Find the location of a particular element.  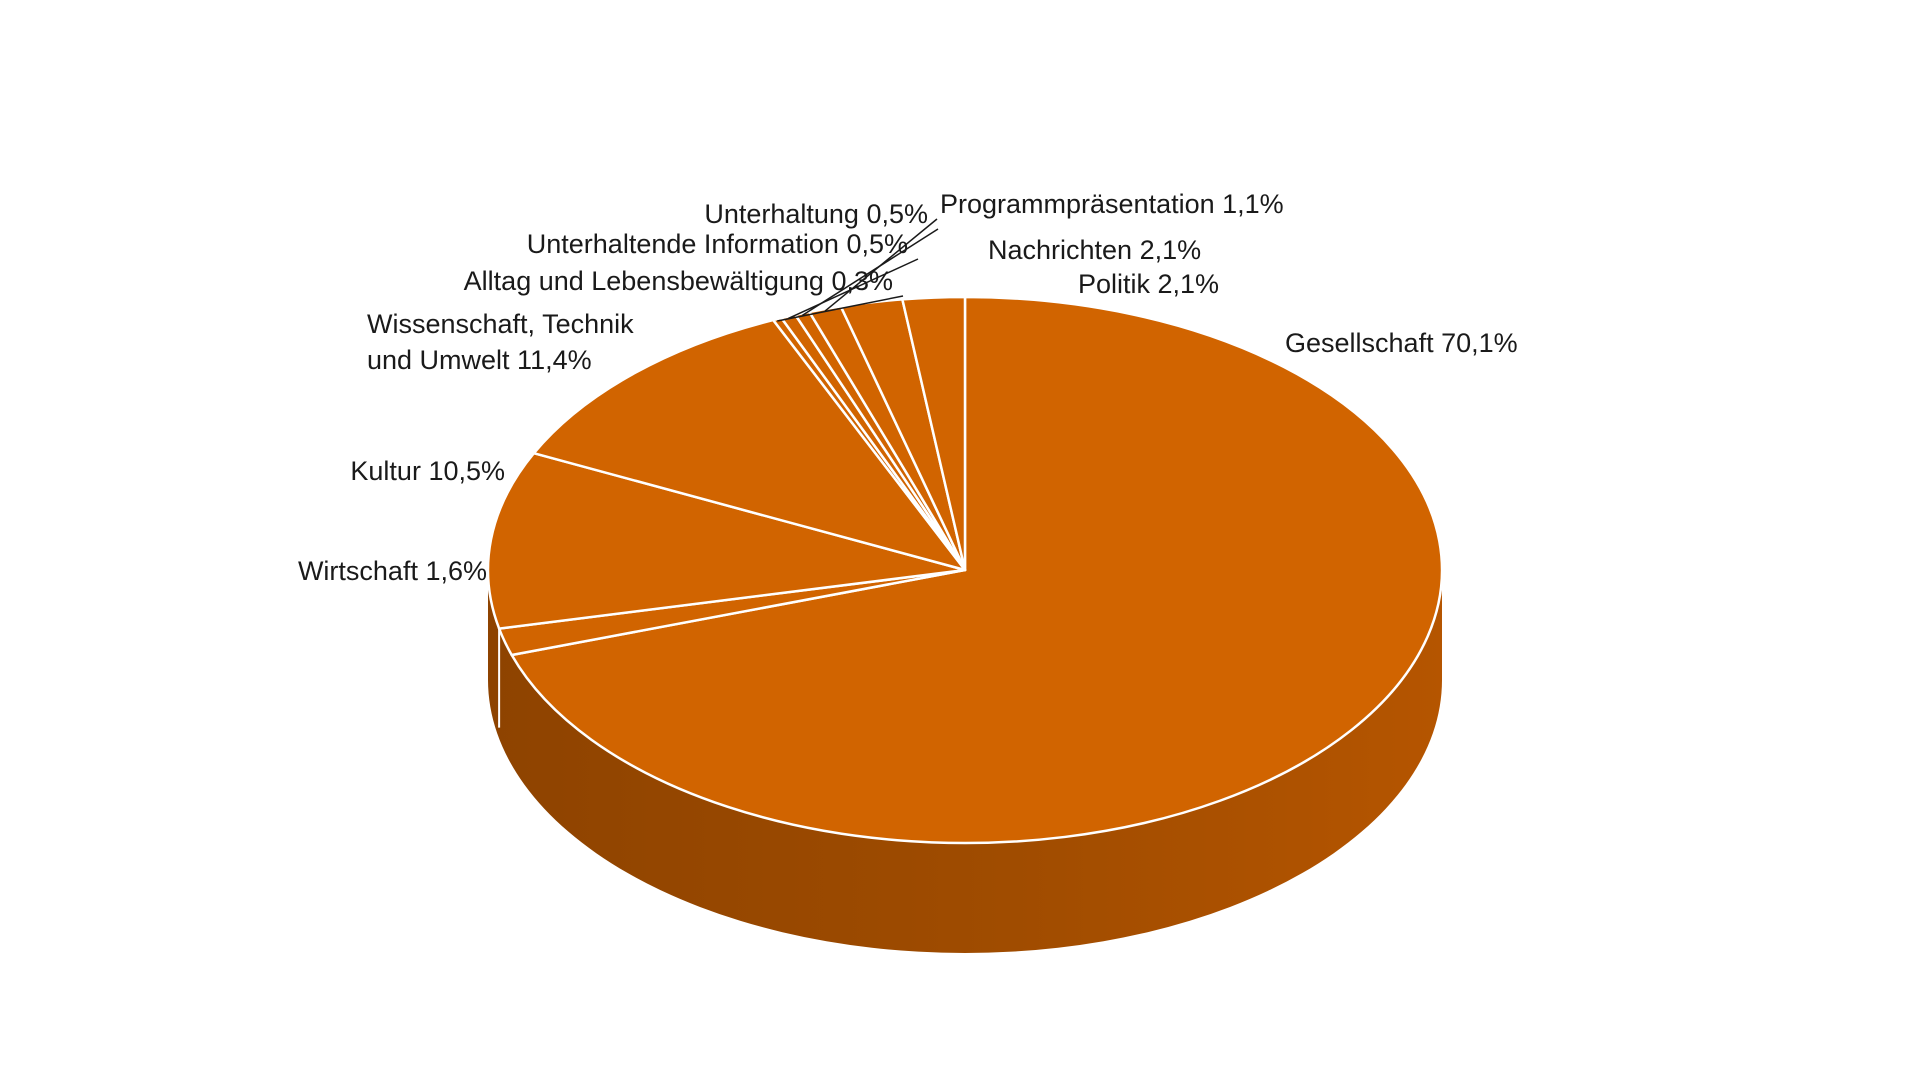

label-nachrichten: Nachrichten 2,1% is located at coordinates (1094, 250).